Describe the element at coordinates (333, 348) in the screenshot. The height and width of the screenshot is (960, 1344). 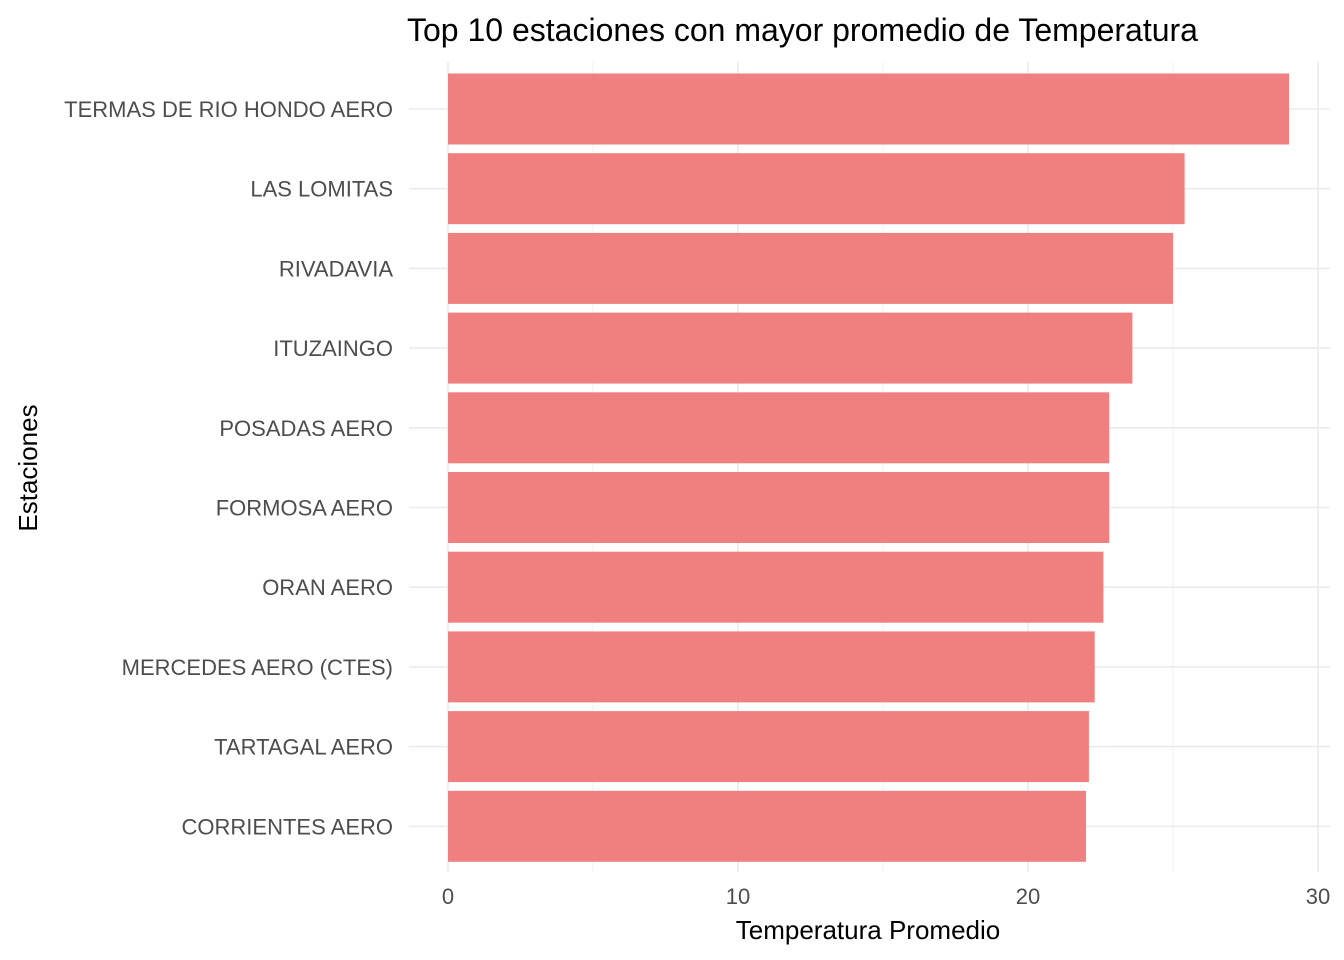
I see `y-tick-label: ITUZAINGO` at that location.